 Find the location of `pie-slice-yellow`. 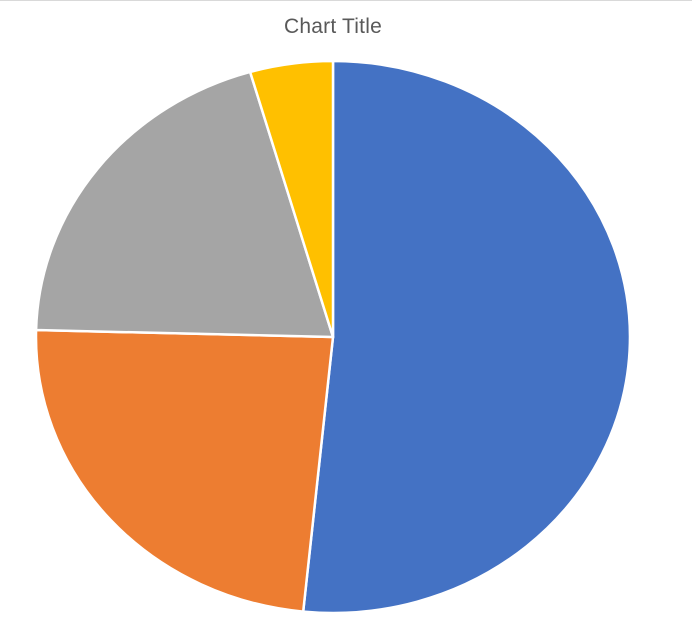

pie-slice-yellow is located at coordinates (291, 199).